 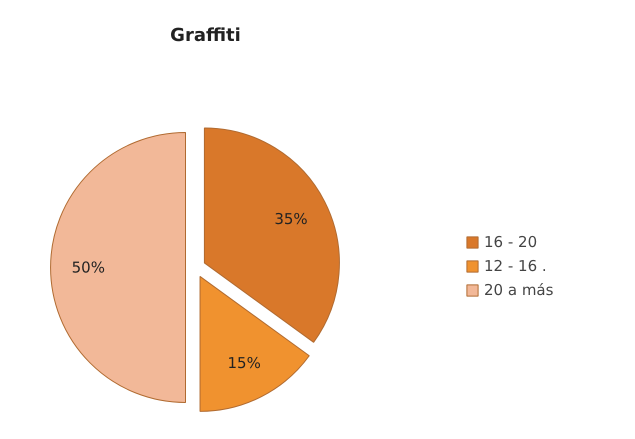 What do you see at coordinates (511, 242) in the screenshot?
I see `legend-label: 16 - 20` at bounding box center [511, 242].